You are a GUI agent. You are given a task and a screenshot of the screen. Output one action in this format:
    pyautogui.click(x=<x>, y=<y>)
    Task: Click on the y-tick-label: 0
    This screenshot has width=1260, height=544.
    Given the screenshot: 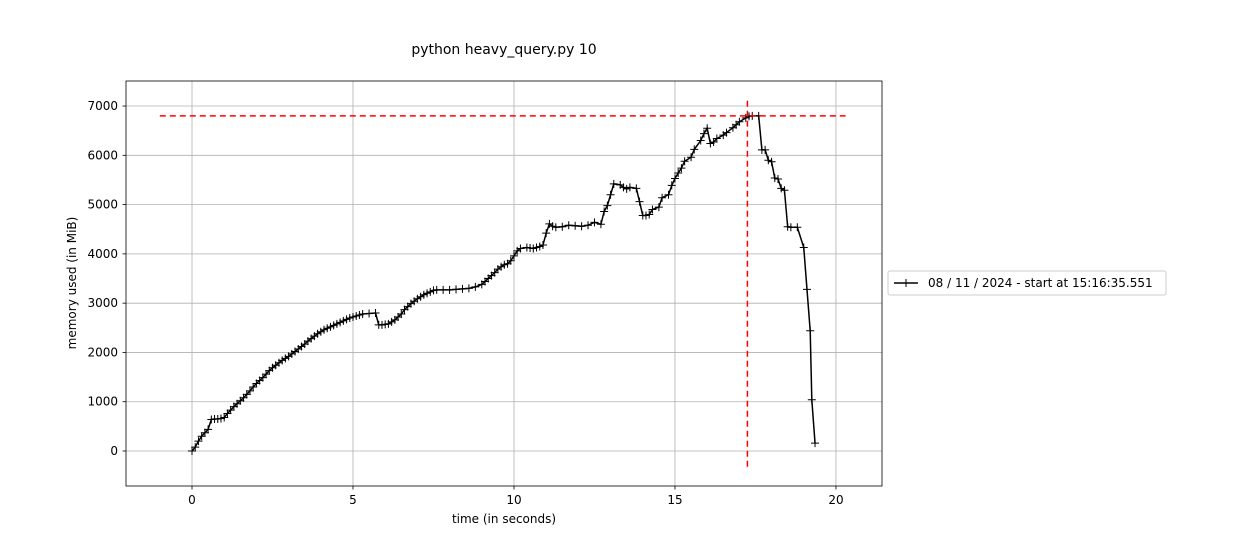 What is the action you would take?
    pyautogui.click(x=114, y=451)
    